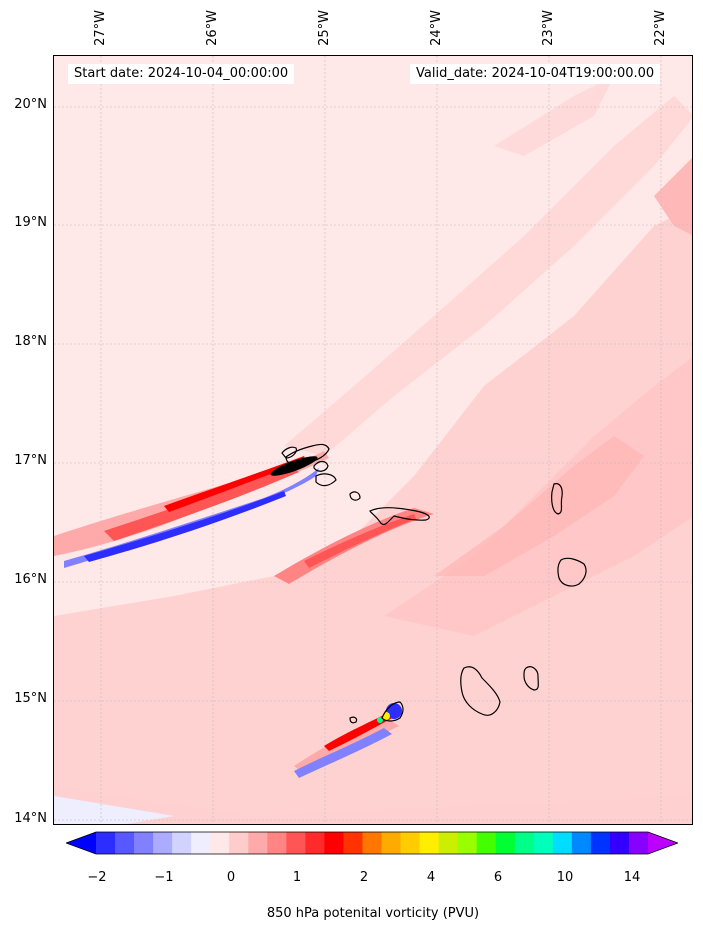  I want to click on colorbar-tick: 10, so click(565, 877).